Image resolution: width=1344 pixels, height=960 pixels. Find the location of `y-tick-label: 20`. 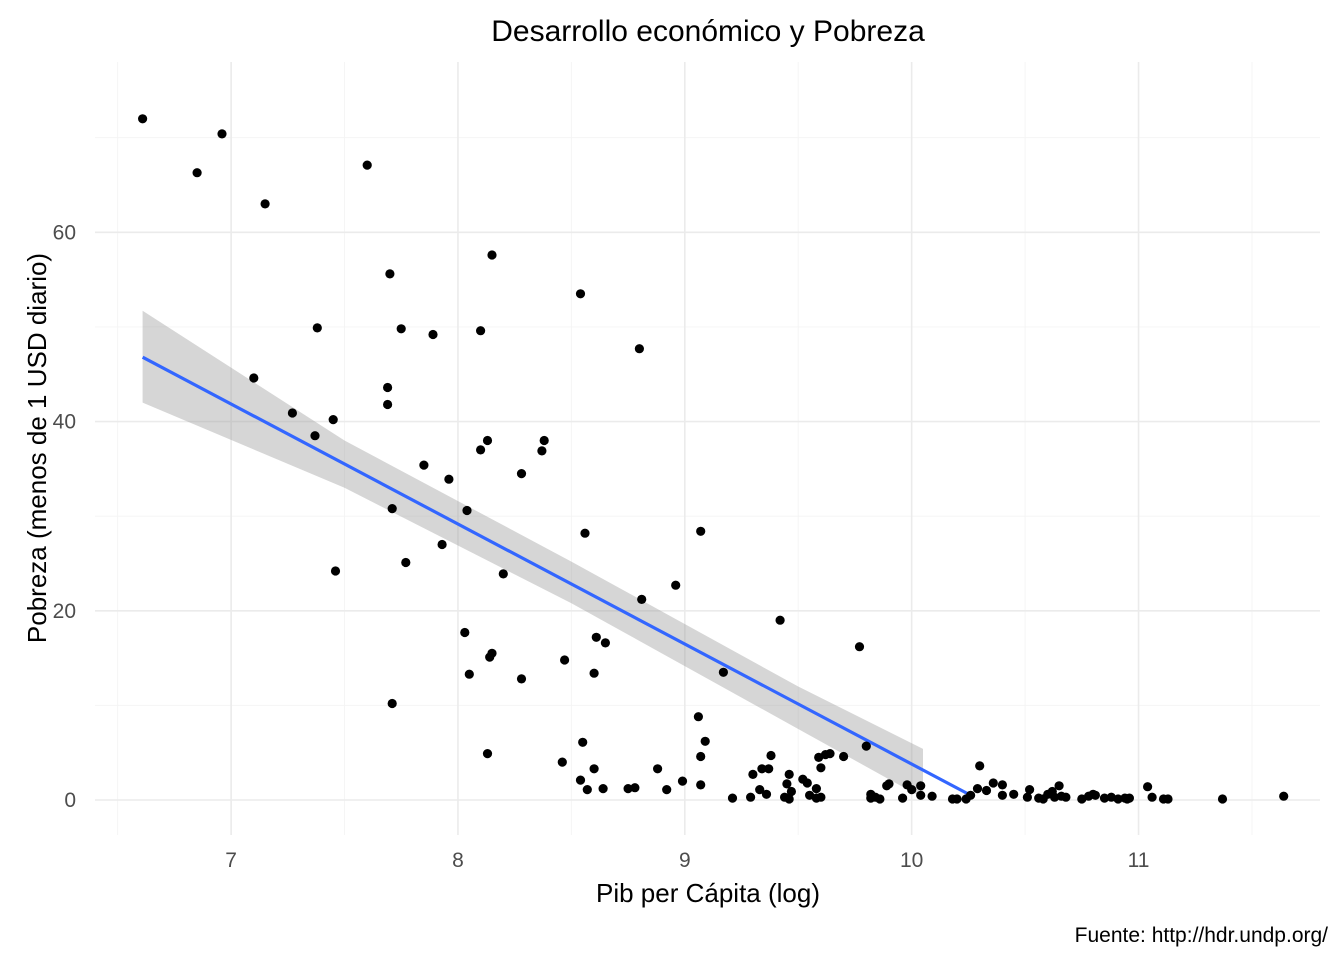

y-tick-label: 20 is located at coordinates (64, 611).